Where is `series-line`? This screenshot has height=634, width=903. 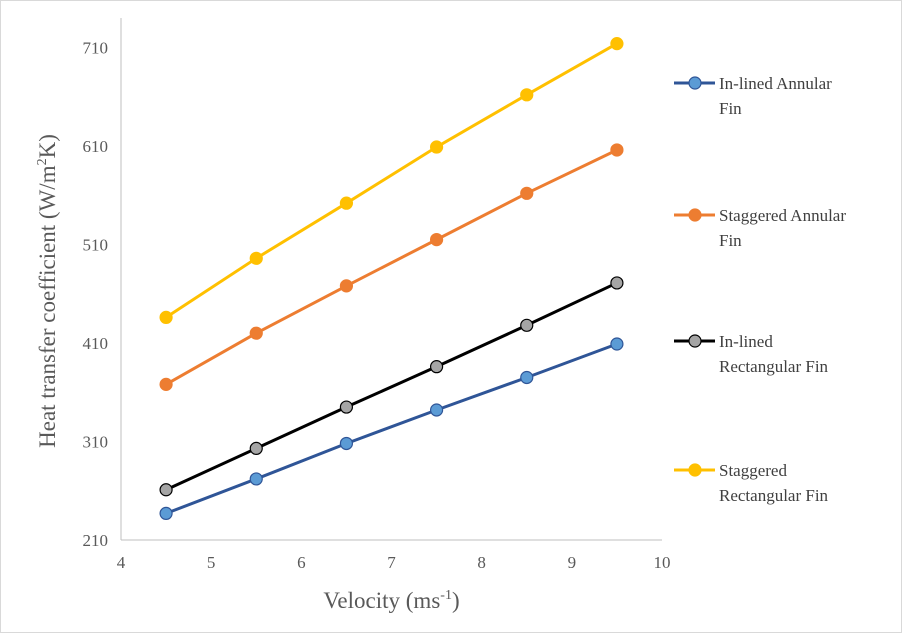
series-line is located at coordinates (391, 428).